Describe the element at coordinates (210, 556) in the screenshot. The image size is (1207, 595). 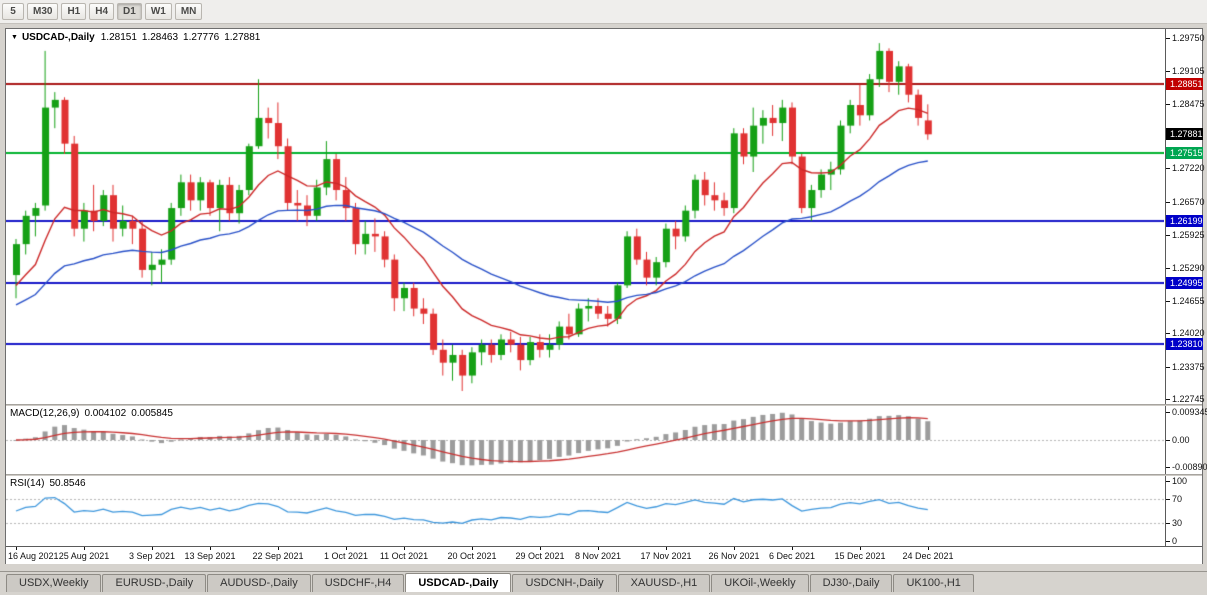
I see `date-tick-label: 13 Sep 2021` at that location.